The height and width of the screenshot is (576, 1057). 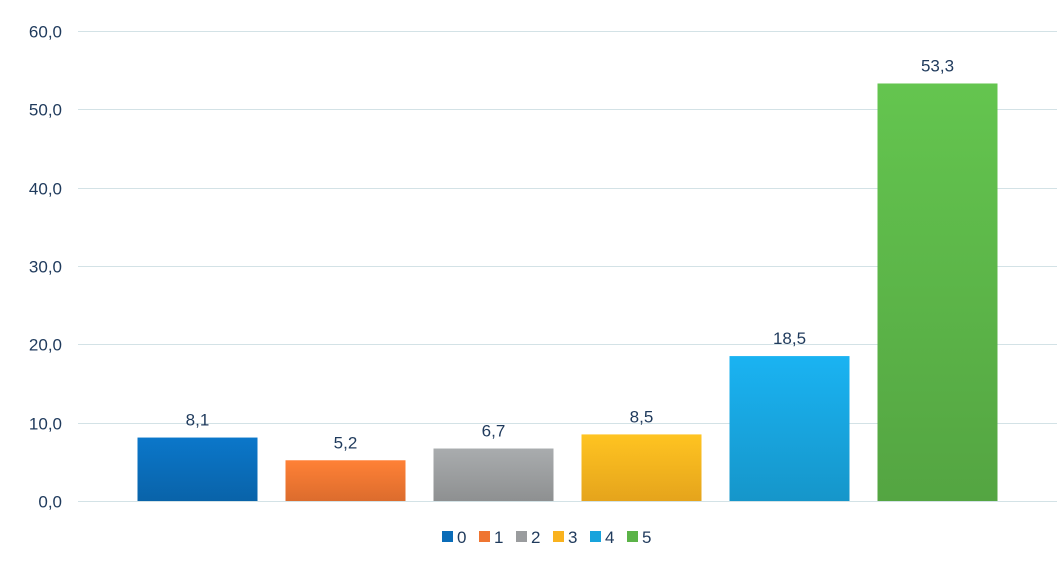 What do you see at coordinates (45, 189) in the screenshot?
I see `y-tick-label: 40,0` at bounding box center [45, 189].